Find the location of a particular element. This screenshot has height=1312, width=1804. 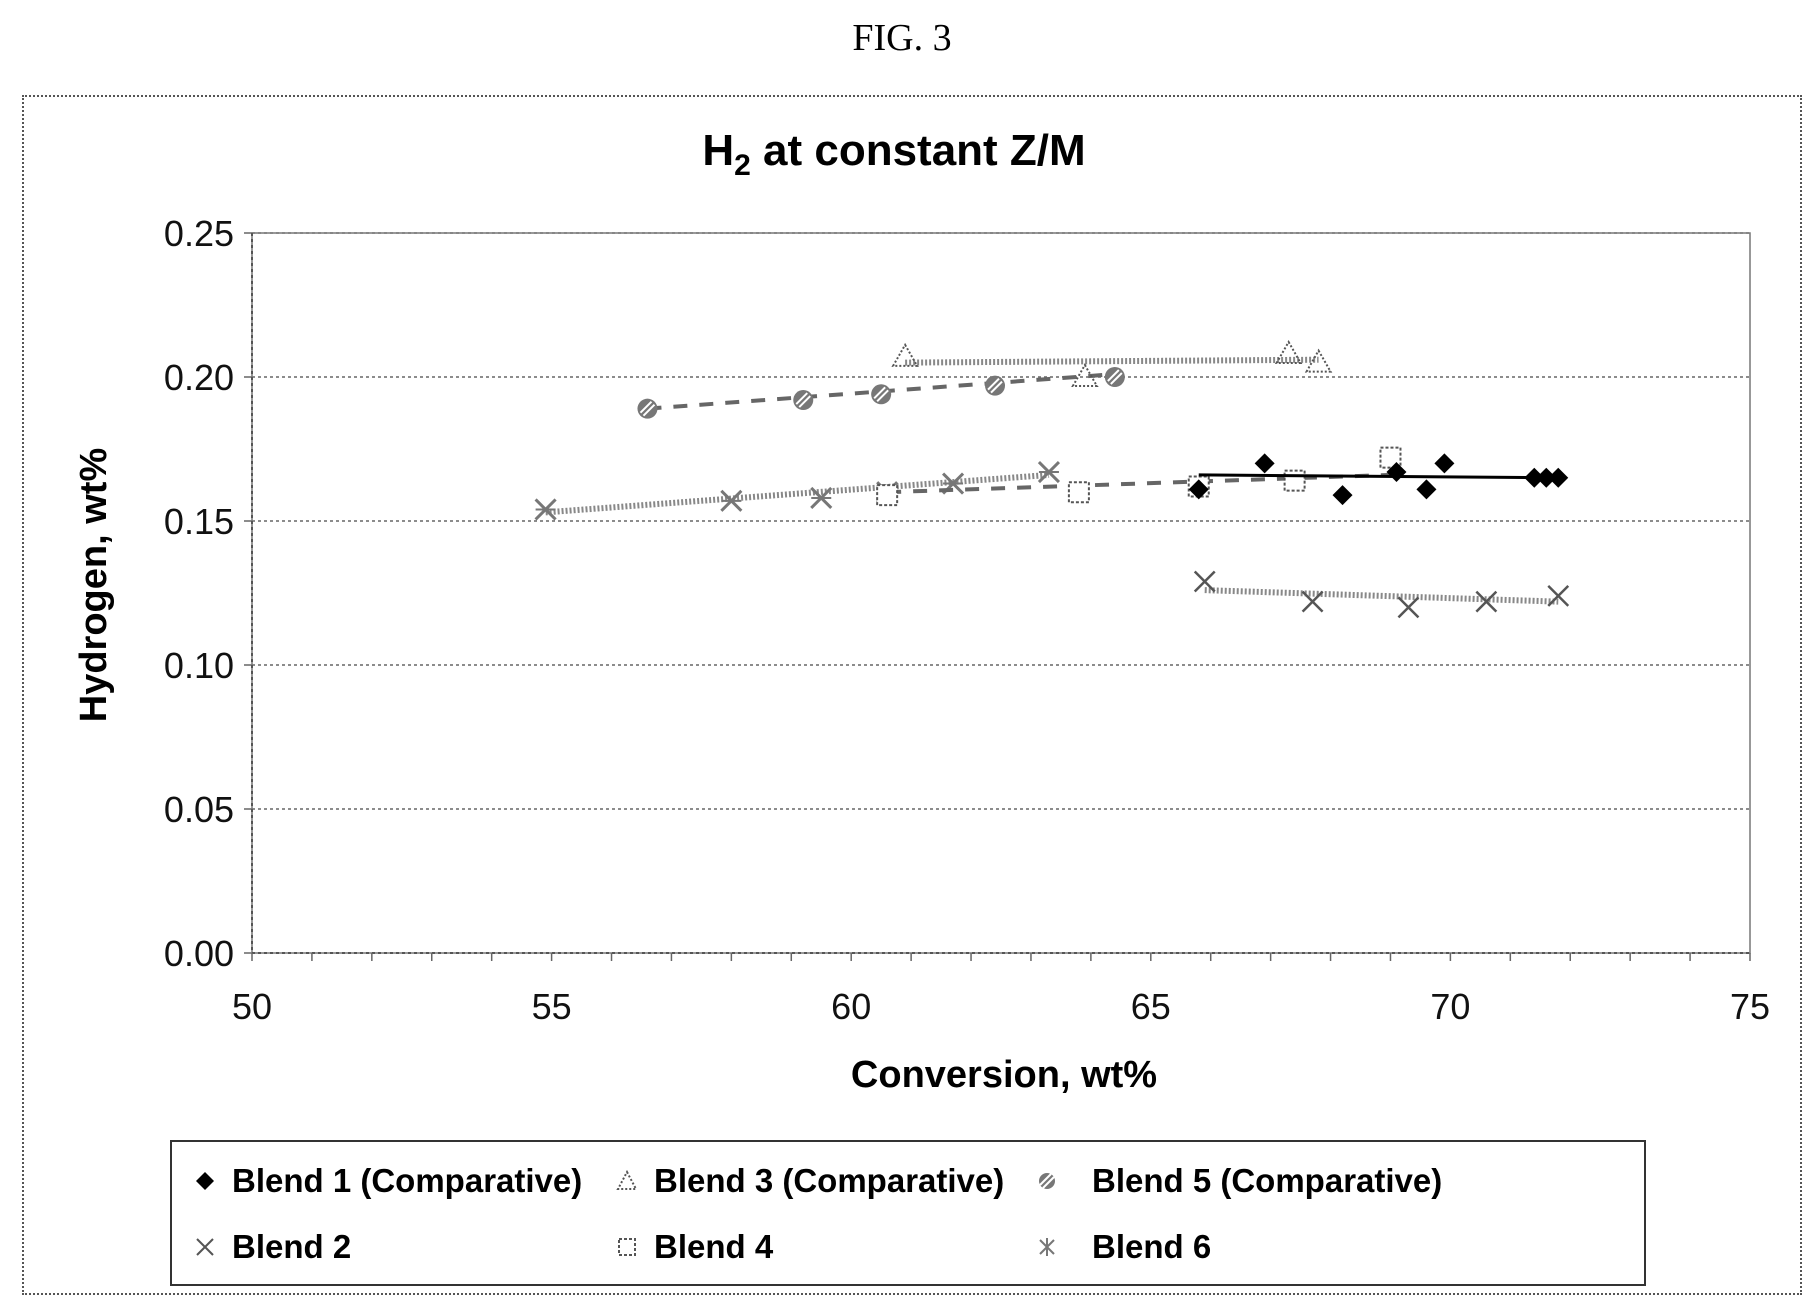

y-tick-label: 0.25 is located at coordinates (199, 233).